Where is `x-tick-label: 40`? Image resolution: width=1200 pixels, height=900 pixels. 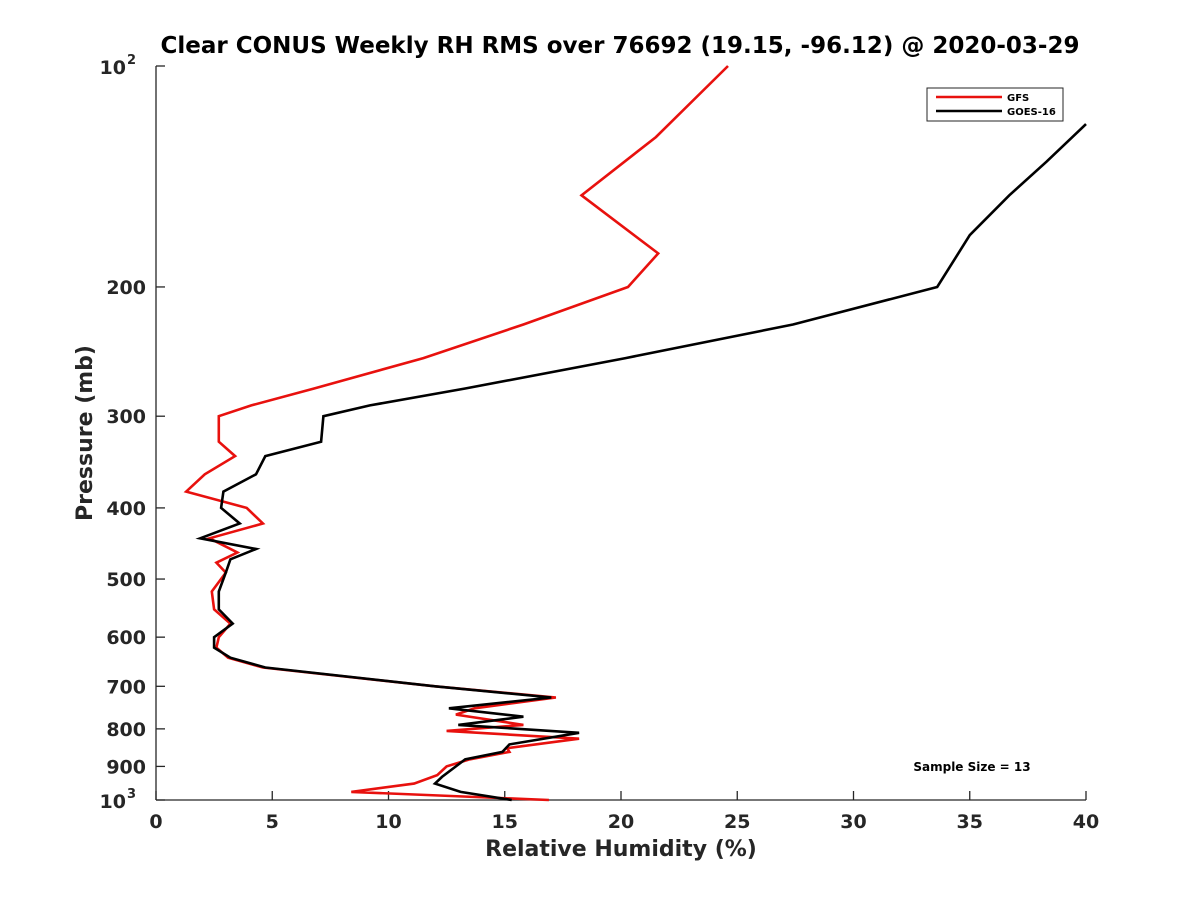
x-tick-label: 40 is located at coordinates (1086, 822).